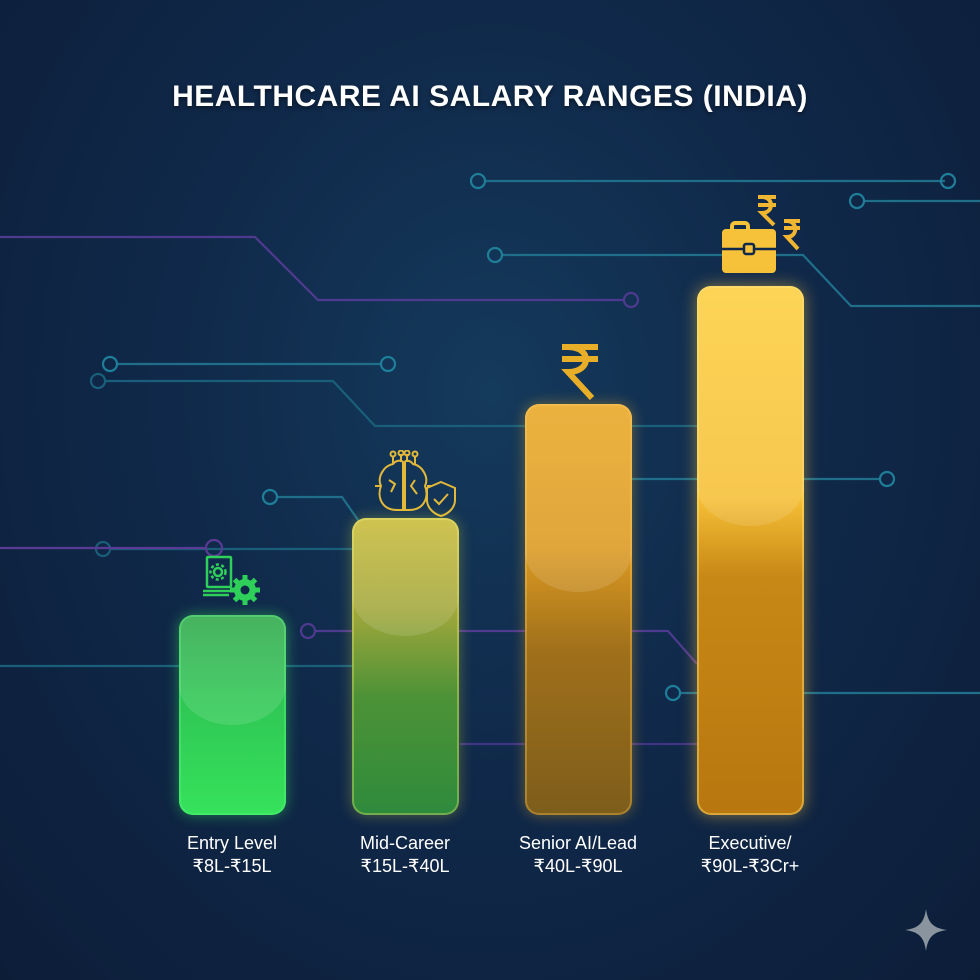 The height and width of the screenshot is (980, 980). Describe the element at coordinates (405, 866) in the screenshot. I see `salary-range: ₹15L-₹40L` at that location.